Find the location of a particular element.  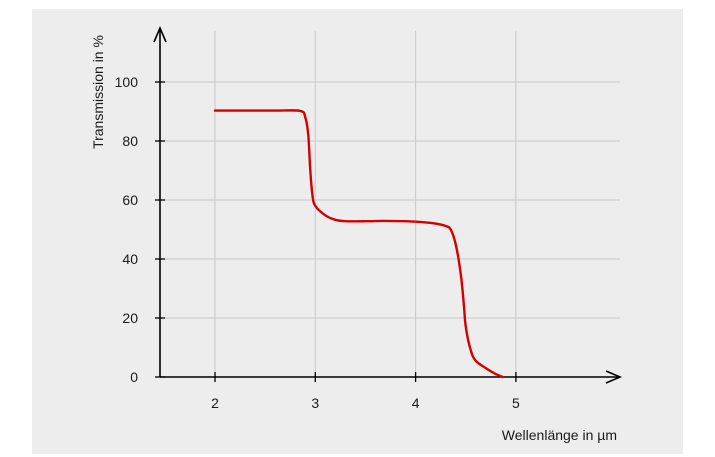

y-axis-title: Transmission in % is located at coordinates (98, 92).